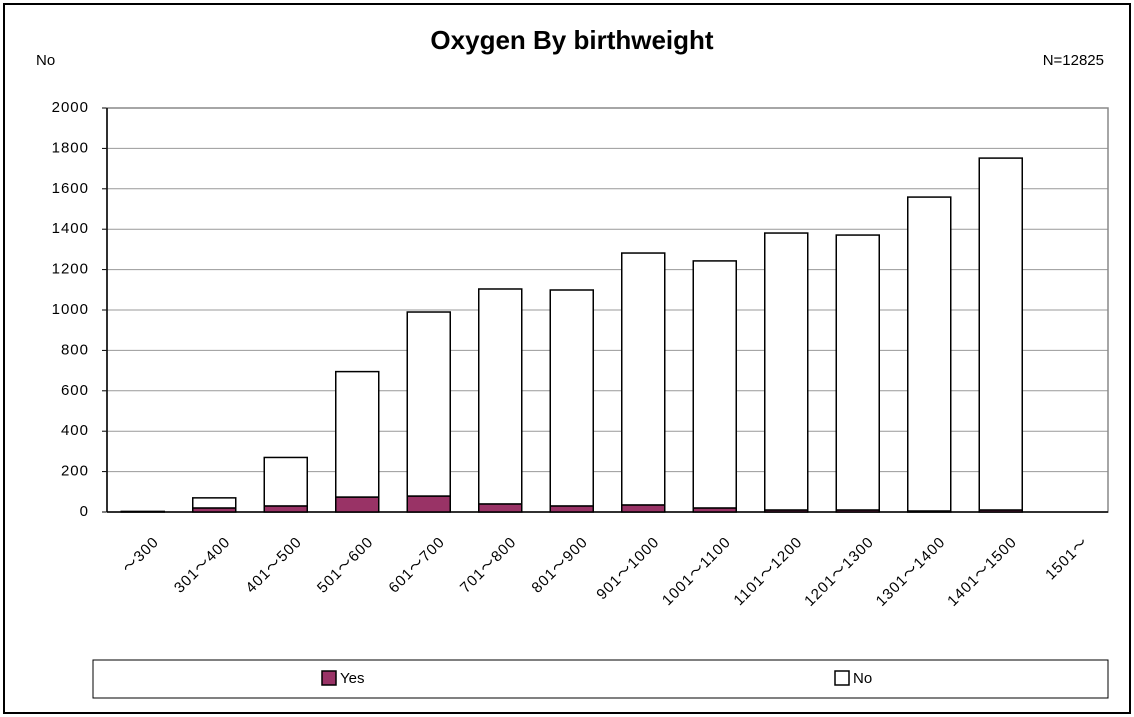  What do you see at coordinates (70, 228) in the screenshot?
I see `y-tick-label: 1400` at bounding box center [70, 228].